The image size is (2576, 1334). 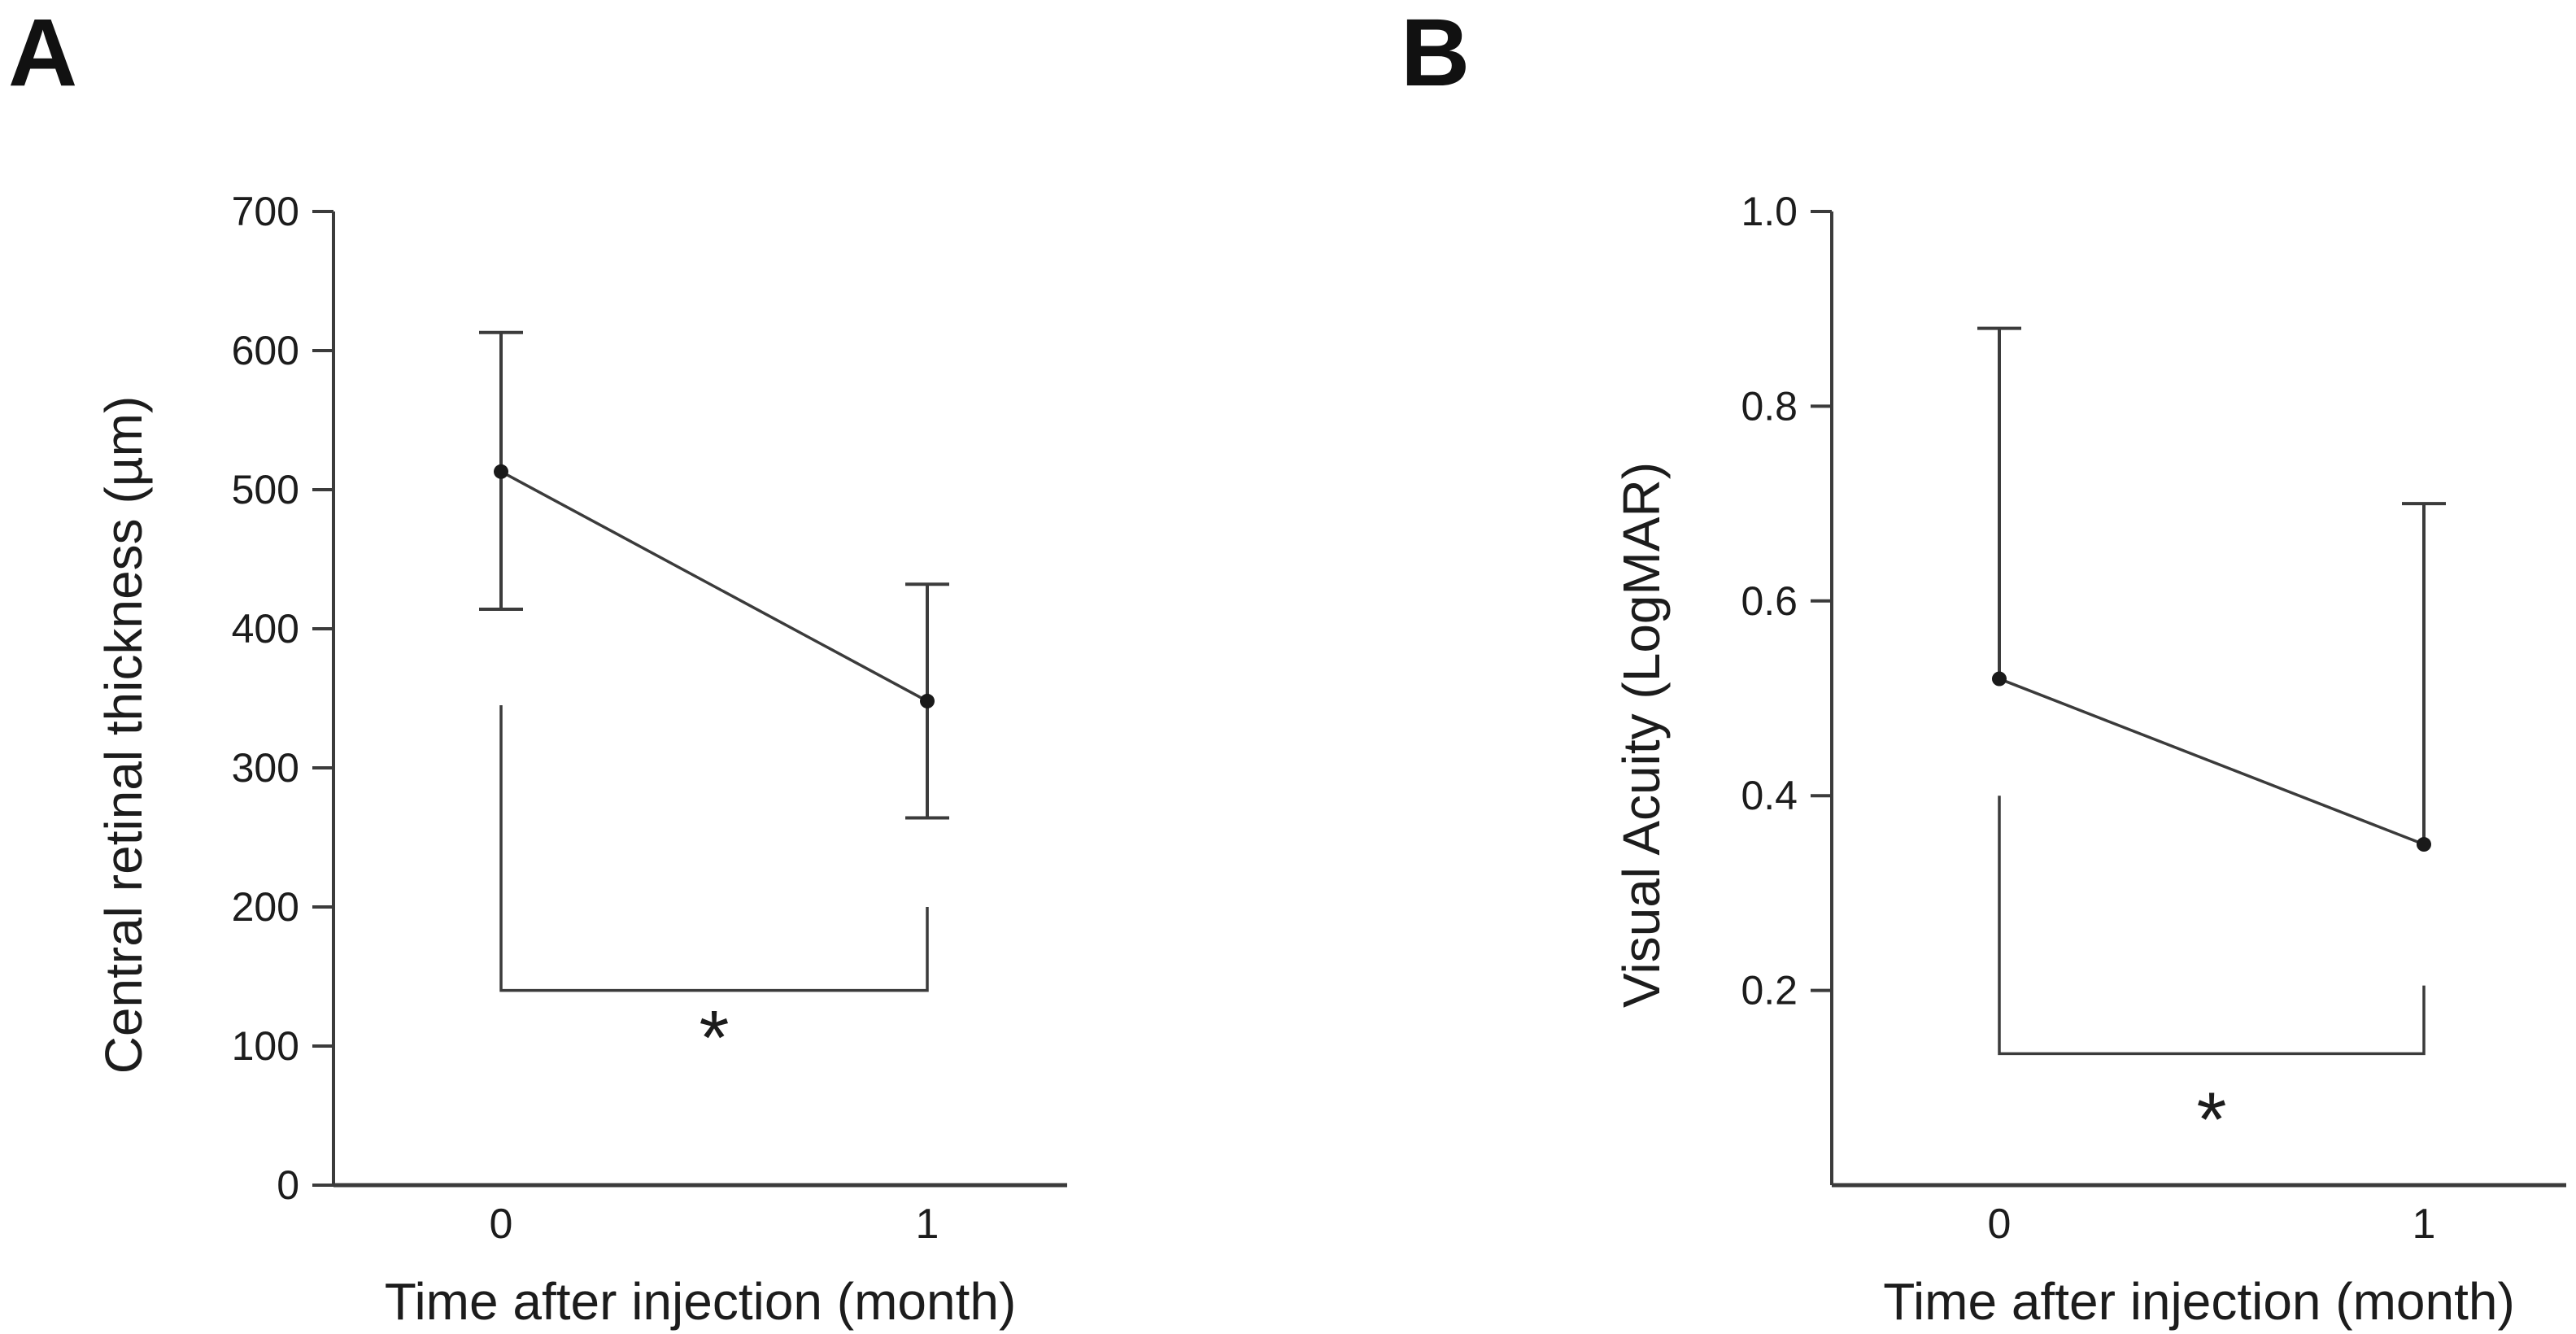 I want to click on y-tick-label: 0.4, so click(x=1769, y=795).